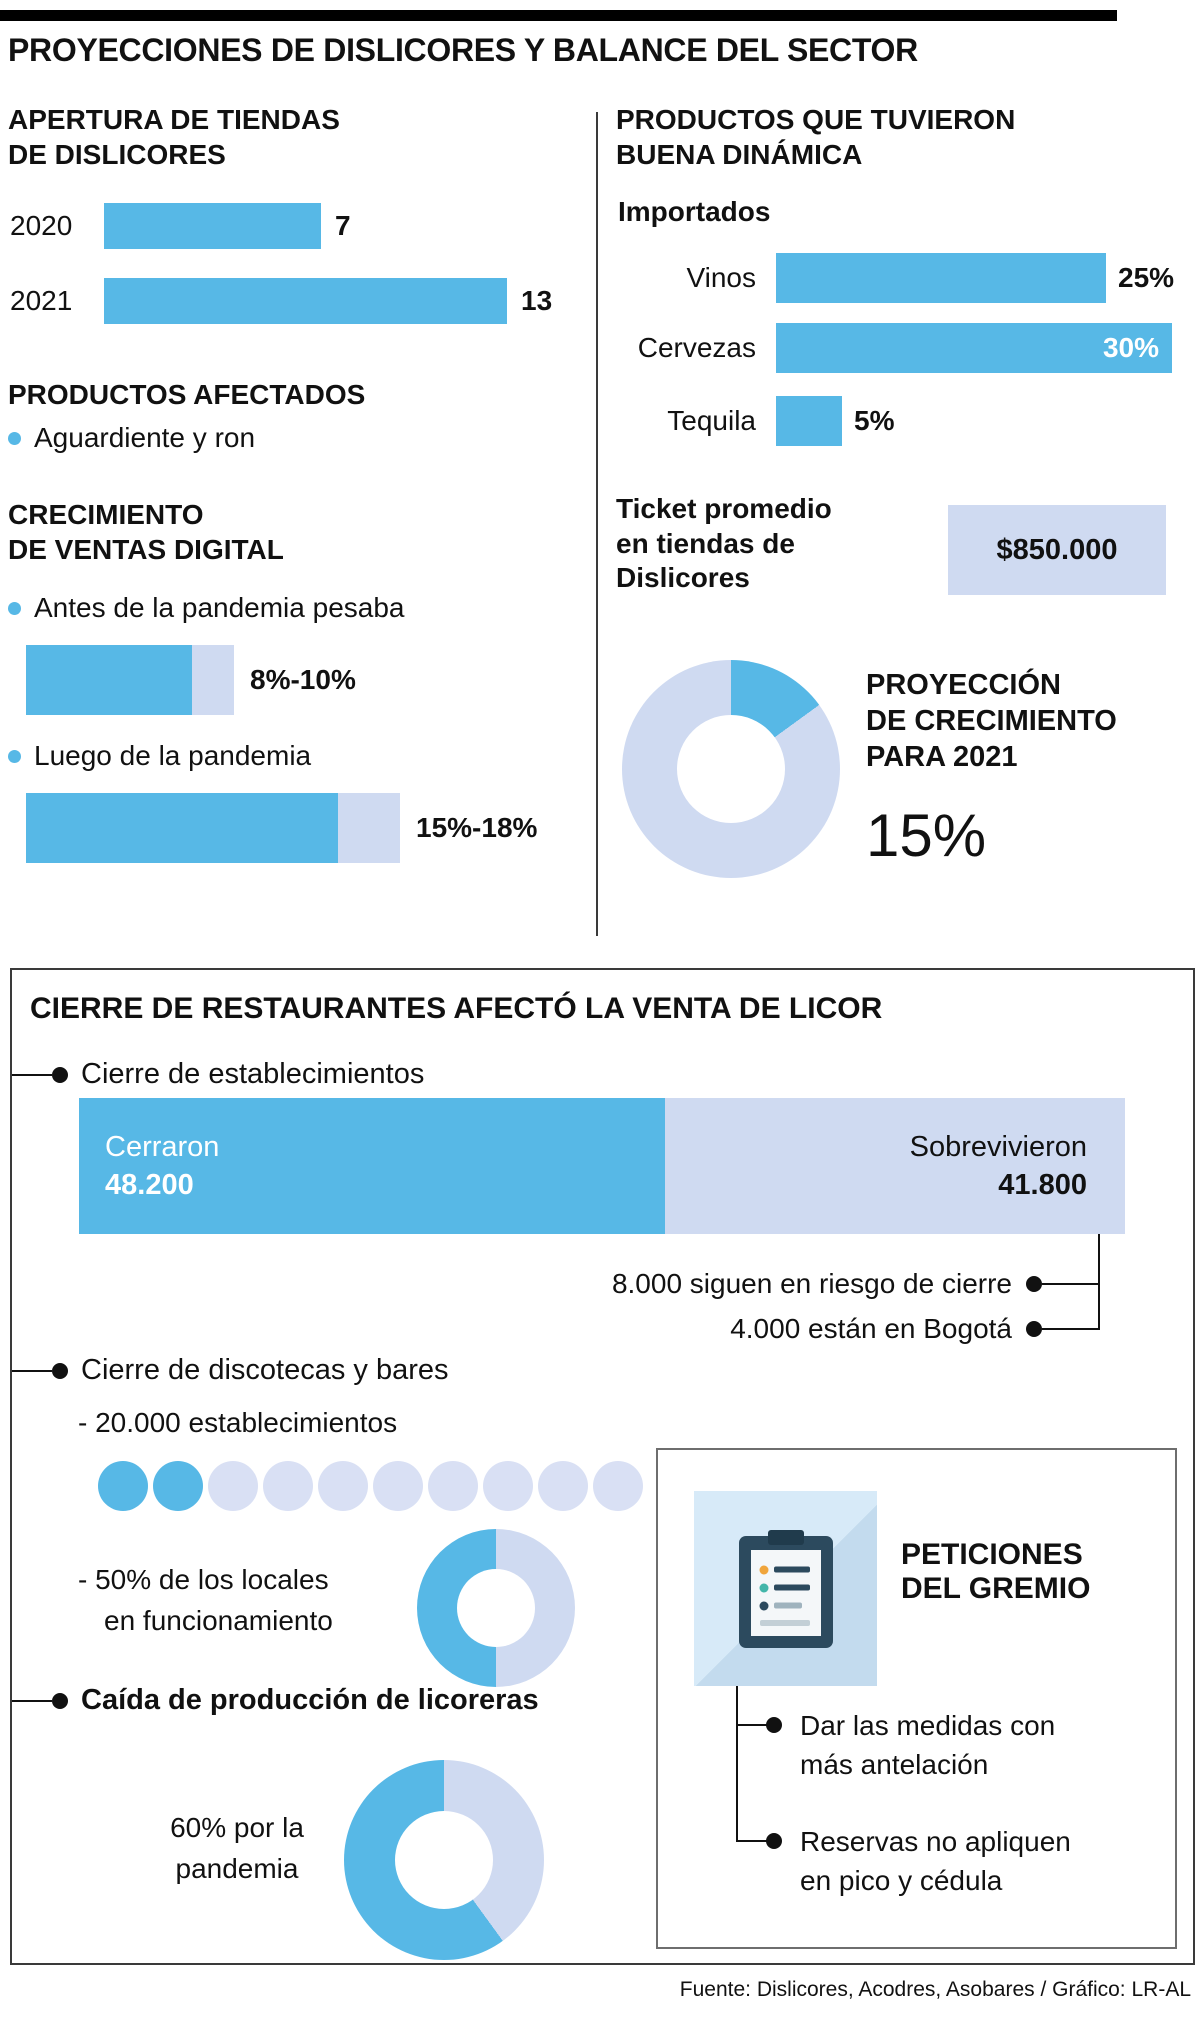  What do you see at coordinates (711, 420) in the screenshot?
I see `dinamica-label-tequila: Tequila` at bounding box center [711, 420].